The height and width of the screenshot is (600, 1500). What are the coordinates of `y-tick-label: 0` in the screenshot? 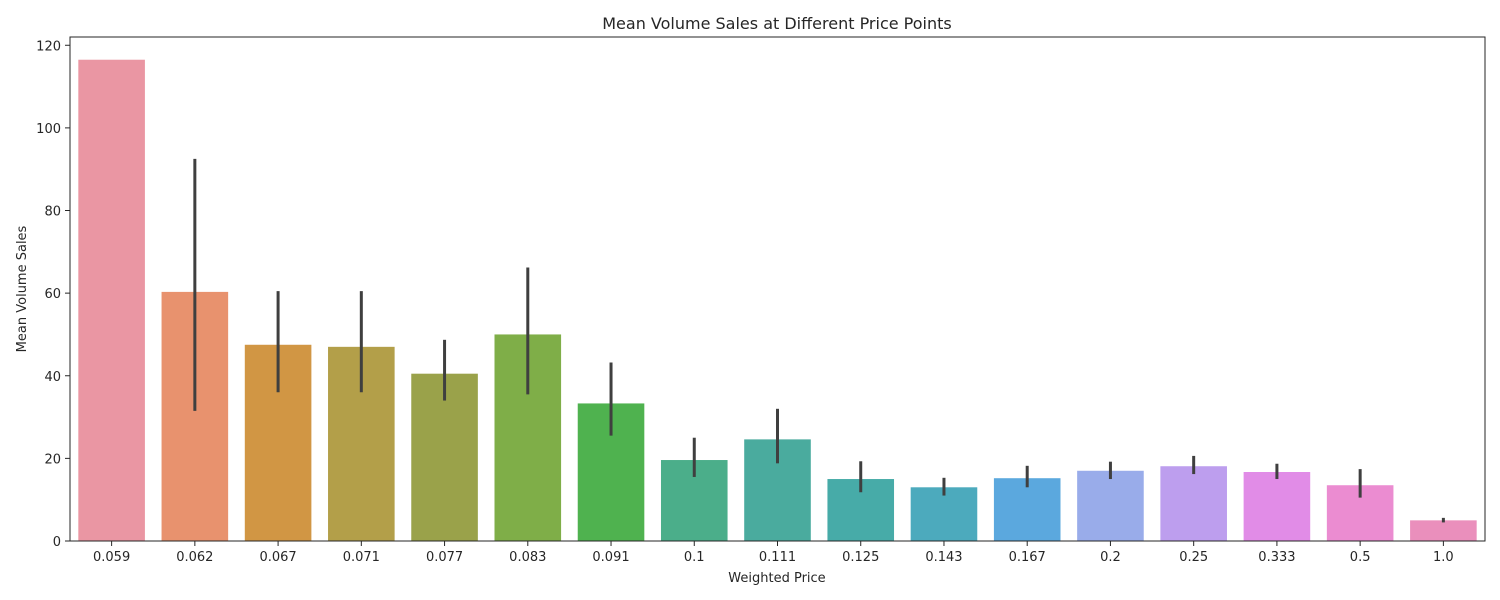 It's located at (57, 542).